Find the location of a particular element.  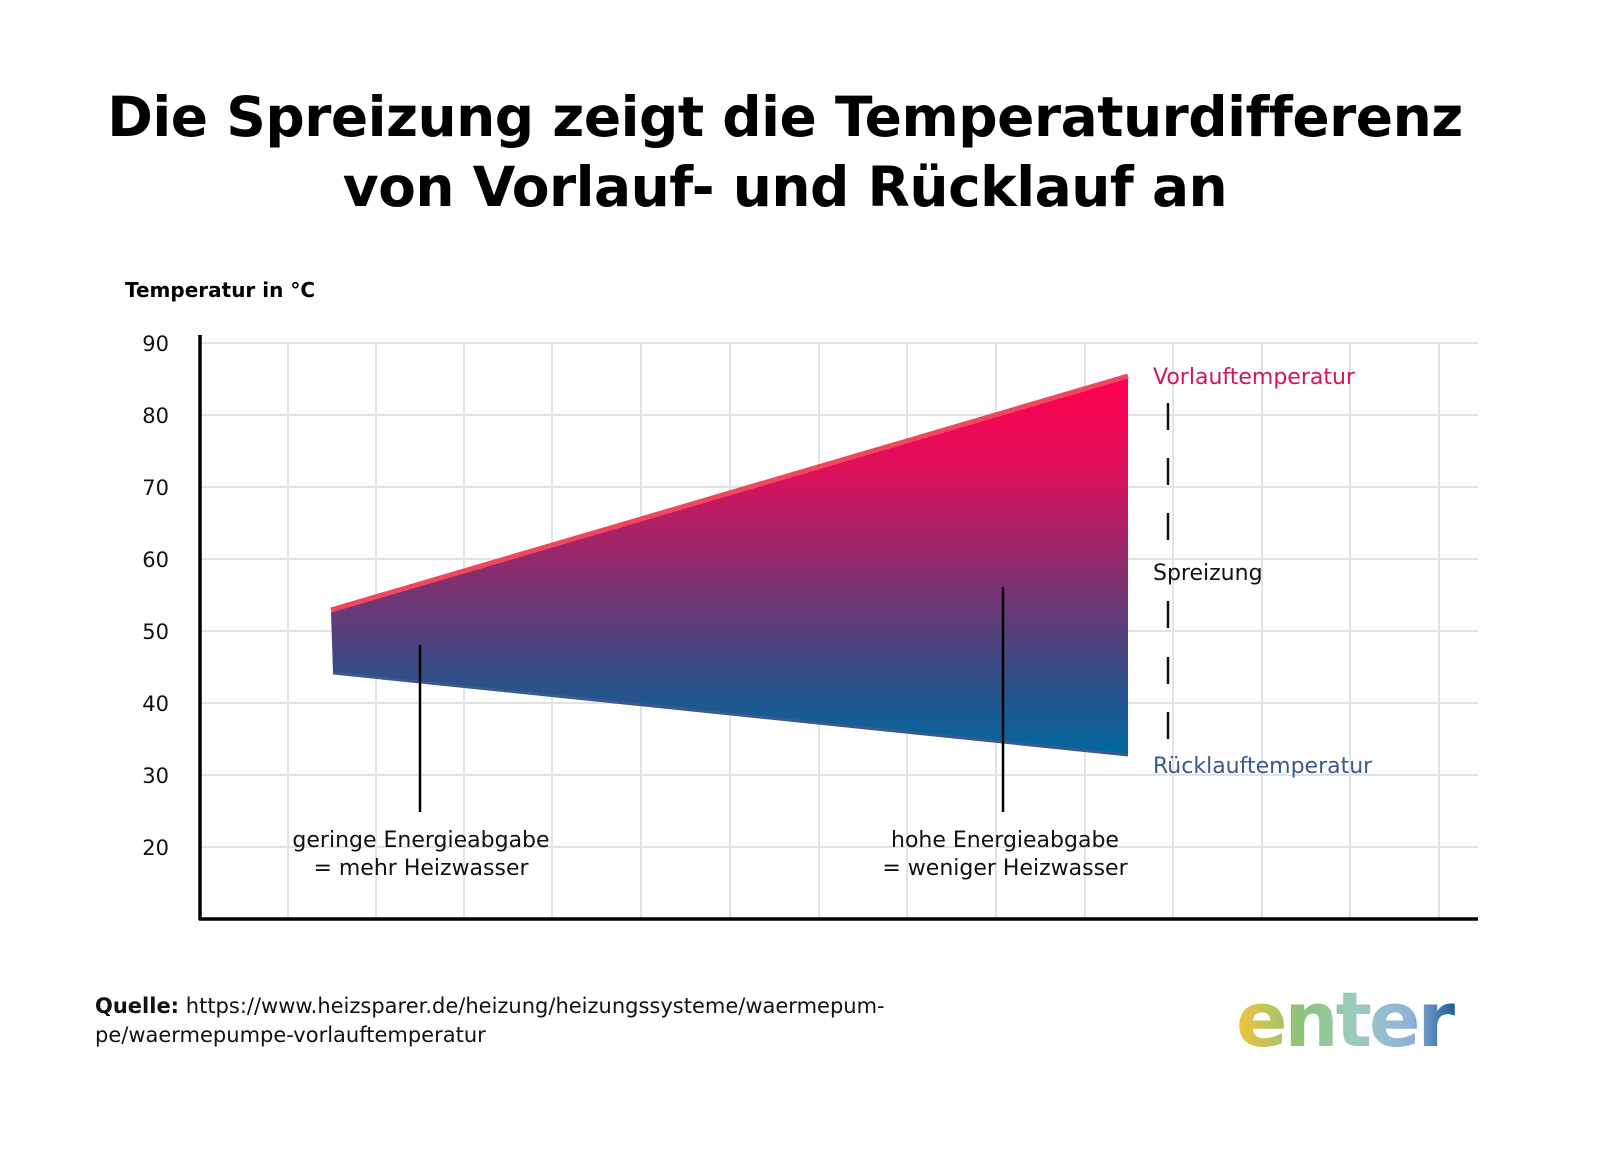

annotation-left-line-1: geringe Energieabgabe is located at coordinates (420, 840).